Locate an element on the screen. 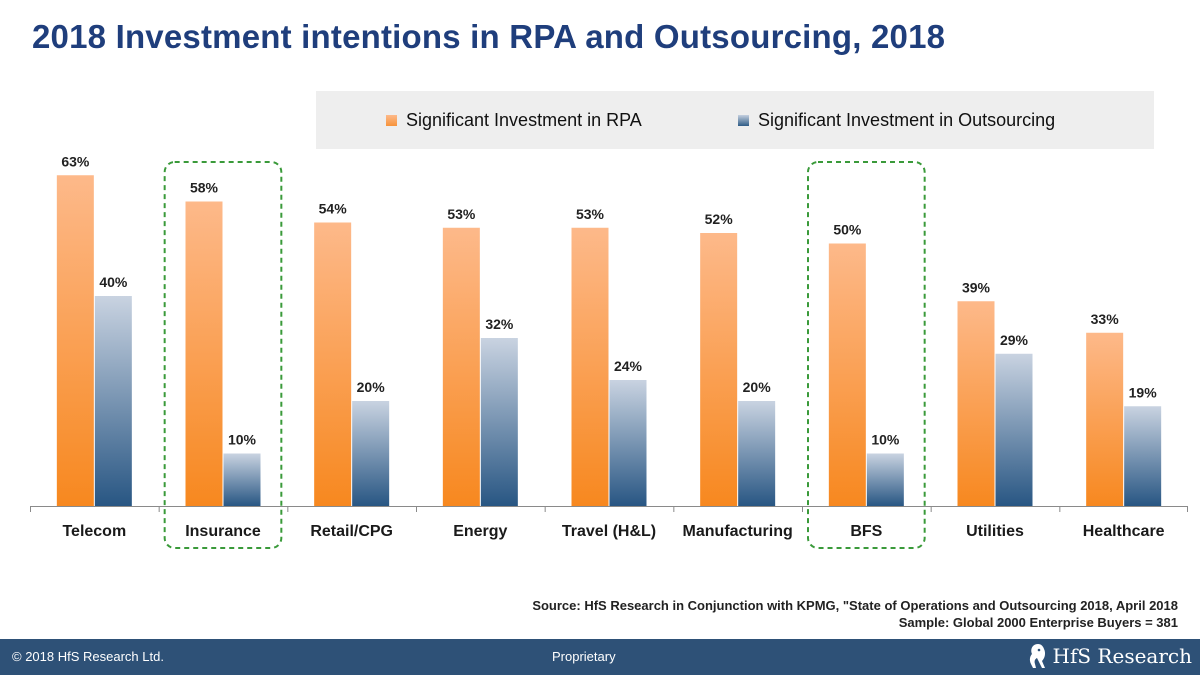 Image resolution: width=1200 pixels, height=675 pixels. x-tick-label: Travel (H&L) is located at coordinates (609, 531).